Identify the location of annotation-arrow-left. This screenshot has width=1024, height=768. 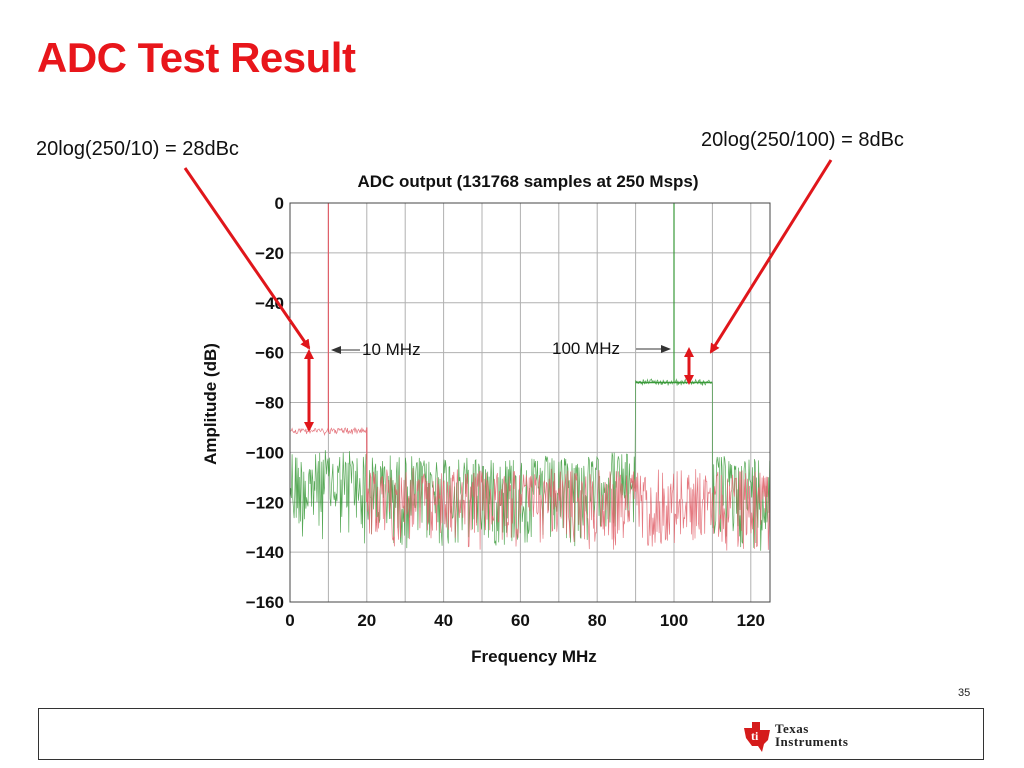
(247, 258).